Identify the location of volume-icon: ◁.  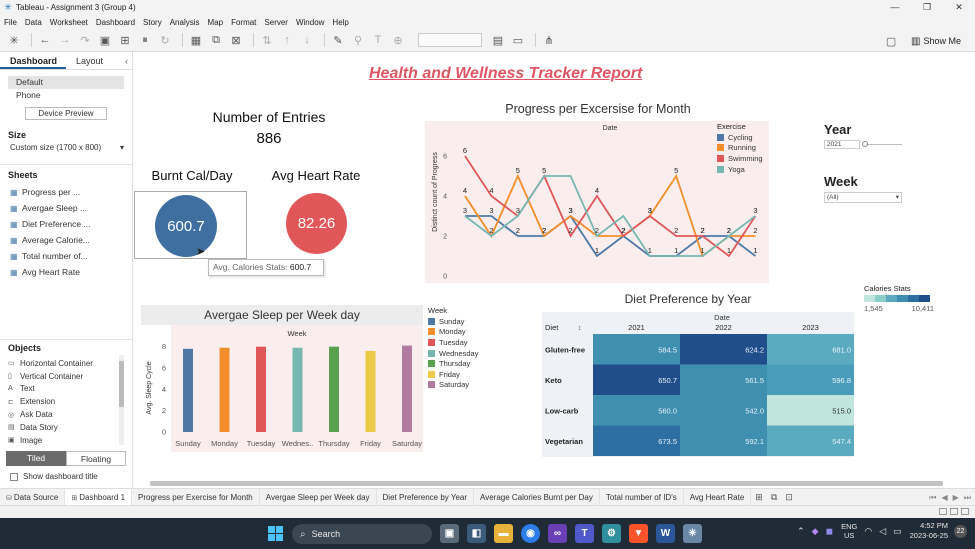
(883, 530).